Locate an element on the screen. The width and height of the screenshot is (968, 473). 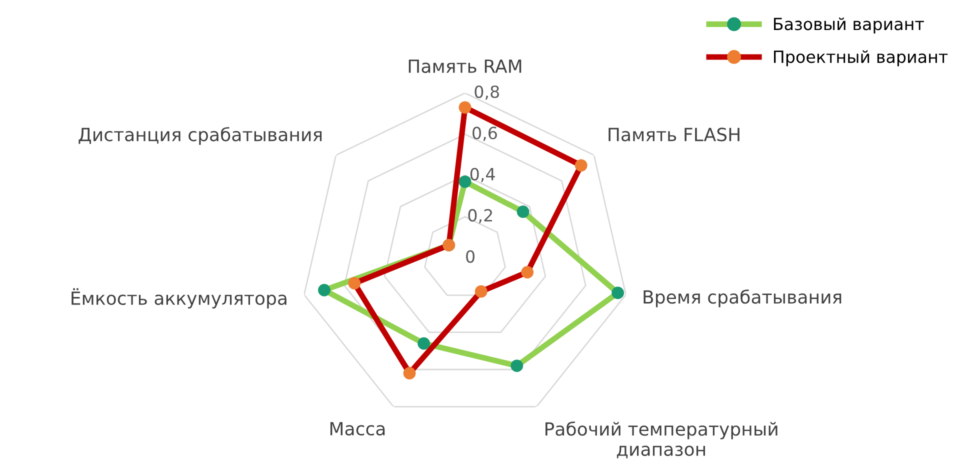
spoke-label: Память FLASH is located at coordinates (674, 135).